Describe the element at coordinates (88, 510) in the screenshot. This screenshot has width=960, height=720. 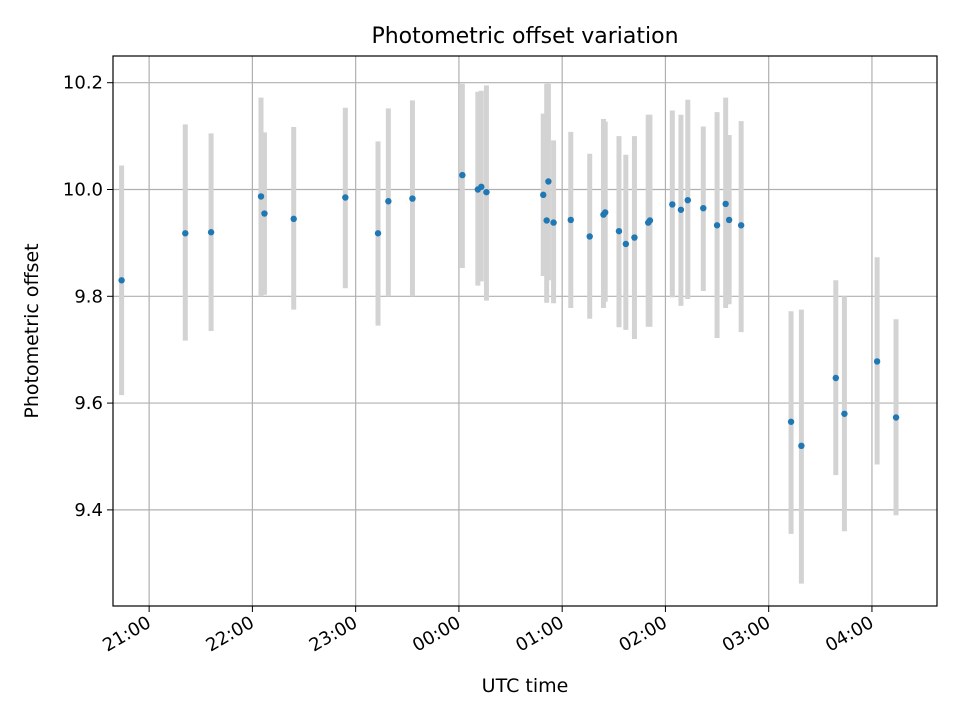
I see `y-tick-label: 9.4` at that location.